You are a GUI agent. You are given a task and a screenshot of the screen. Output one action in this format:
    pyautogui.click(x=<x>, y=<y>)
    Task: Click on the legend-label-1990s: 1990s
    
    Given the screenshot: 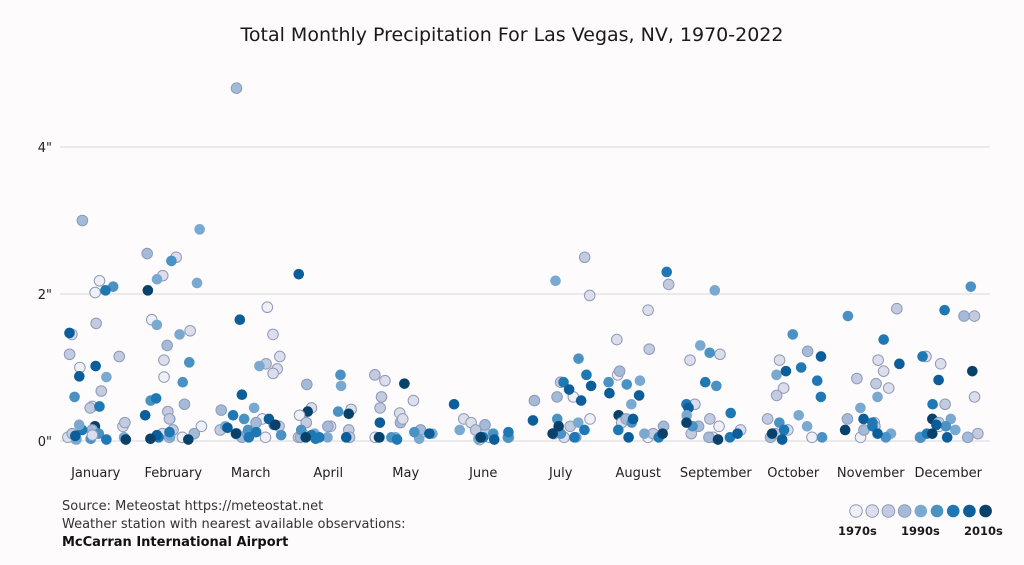 What is the action you would take?
    pyautogui.click(x=920, y=531)
    